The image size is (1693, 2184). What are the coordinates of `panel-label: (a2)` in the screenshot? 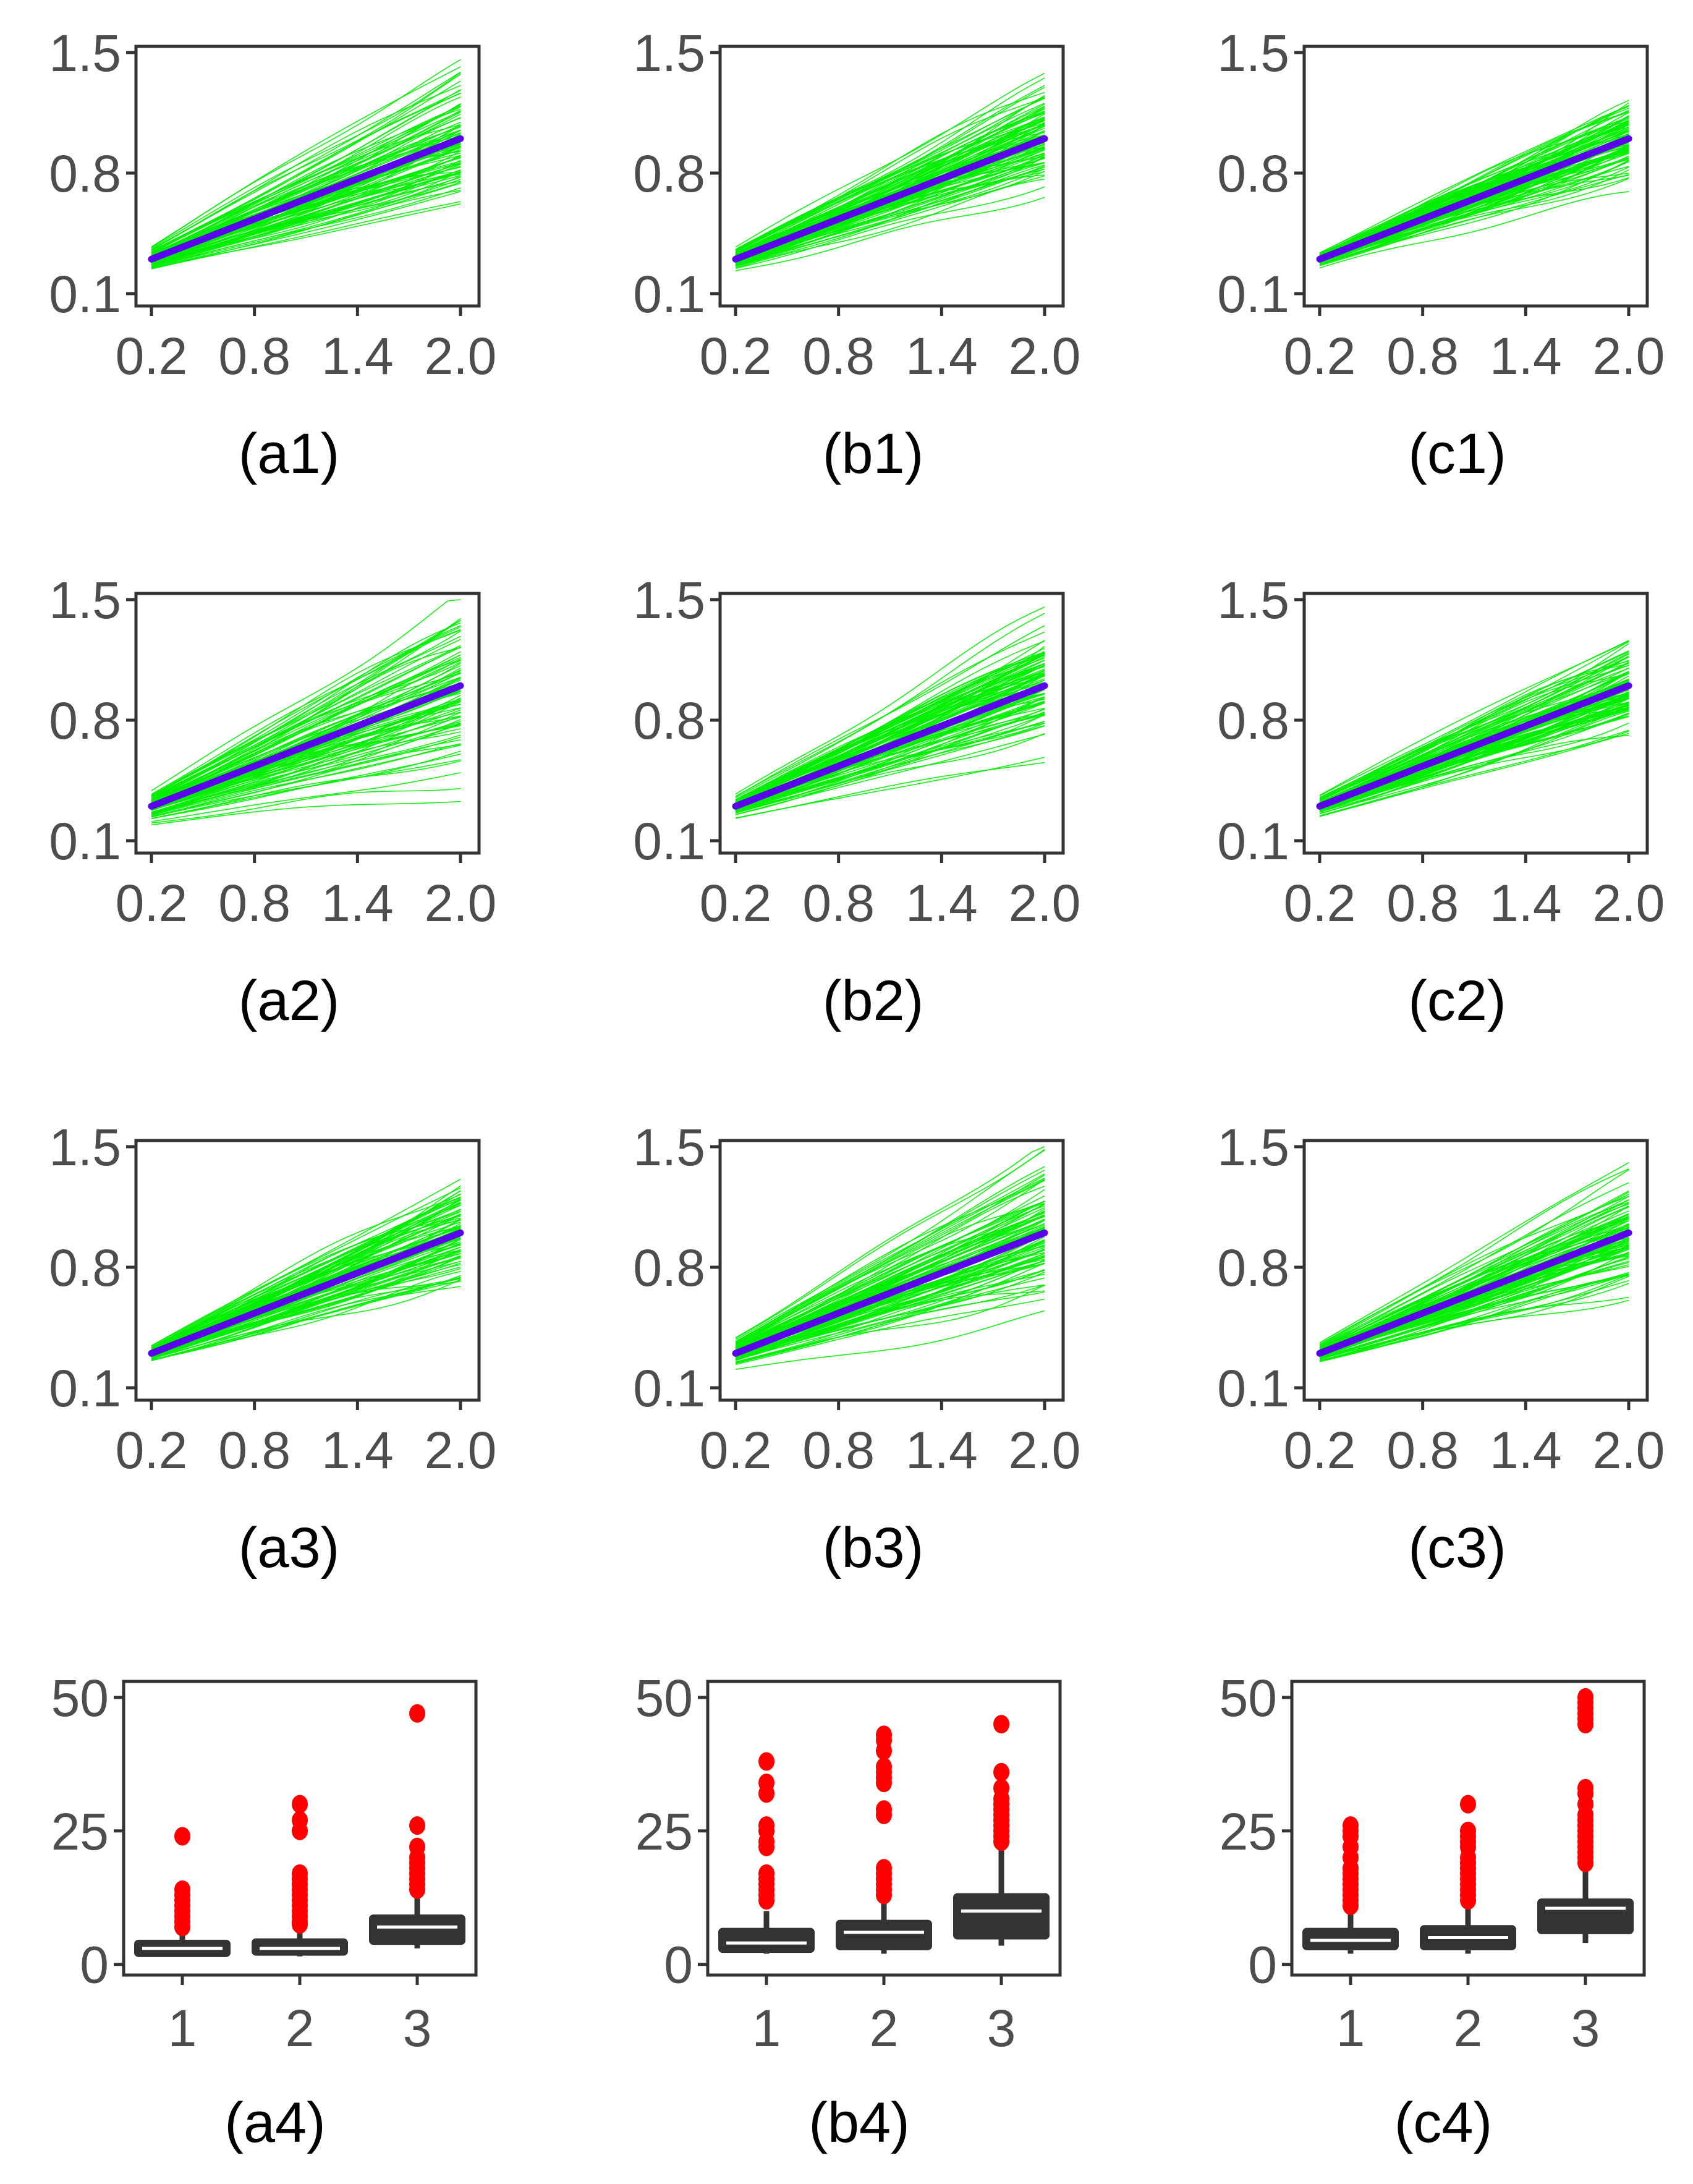 It's located at (289, 1001).